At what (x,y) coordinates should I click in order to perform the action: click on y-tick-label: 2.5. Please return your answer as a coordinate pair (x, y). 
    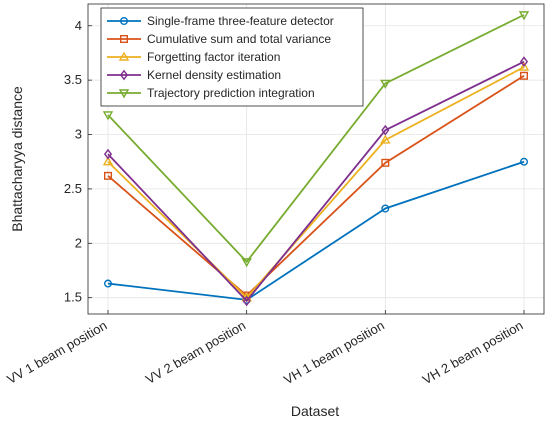
    Looking at the image, I should click on (73, 188).